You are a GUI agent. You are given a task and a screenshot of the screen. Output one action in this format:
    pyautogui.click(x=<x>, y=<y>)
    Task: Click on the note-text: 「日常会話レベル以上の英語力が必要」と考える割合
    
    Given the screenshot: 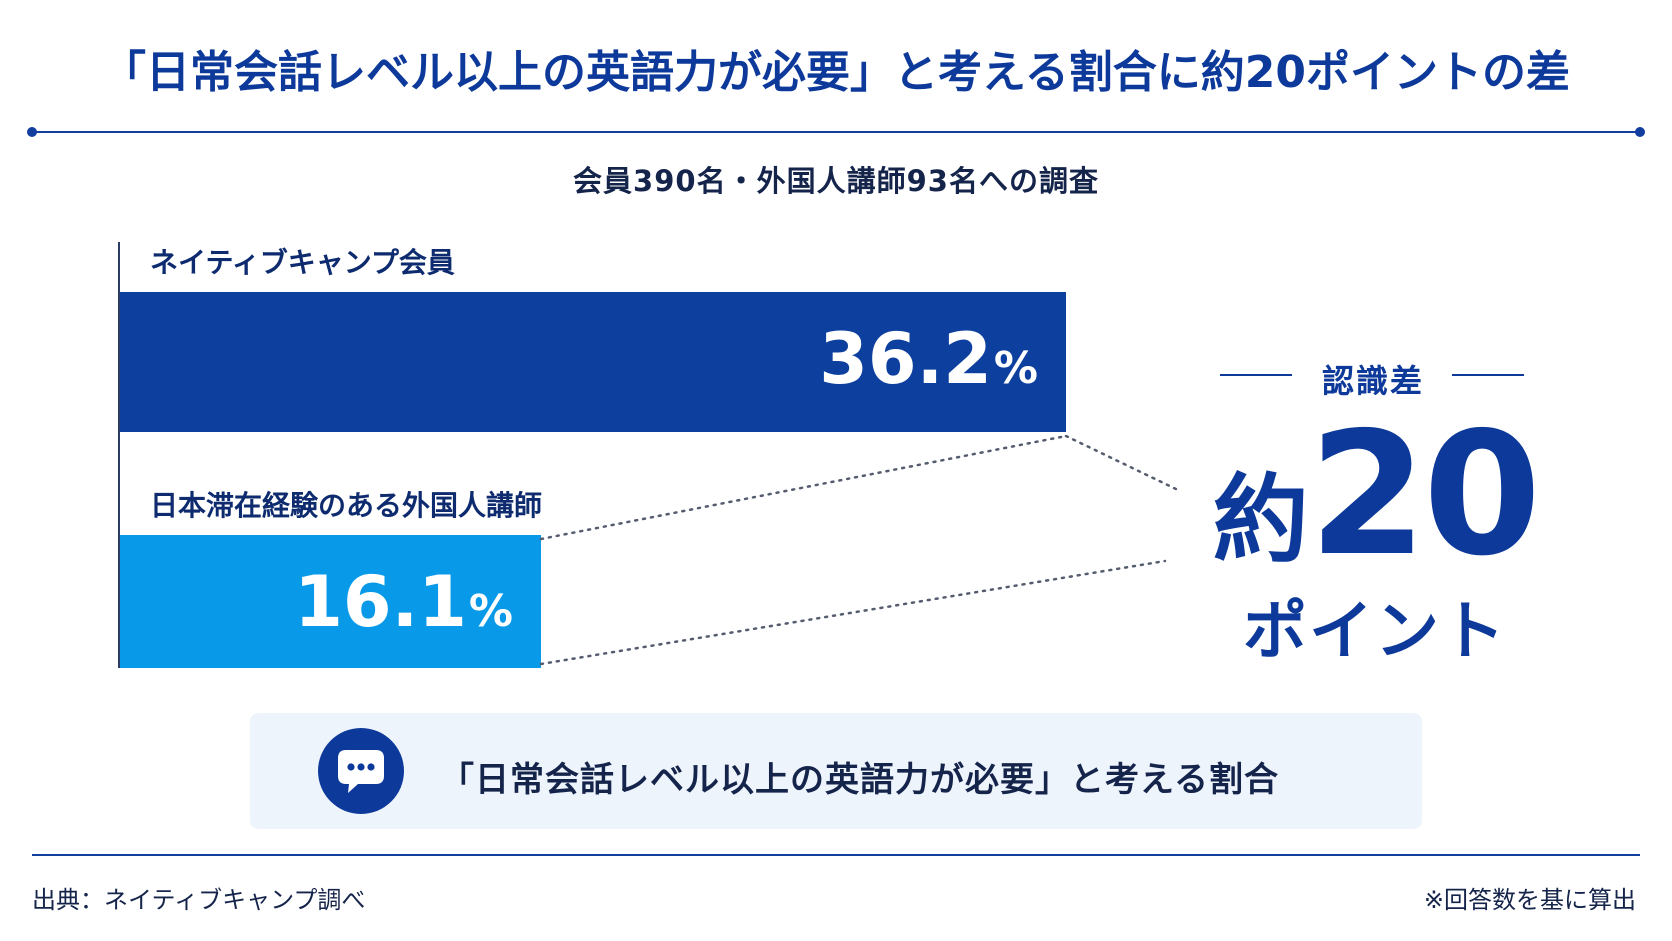 What is the action you would take?
    pyautogui.click(x=859, y=780)
    